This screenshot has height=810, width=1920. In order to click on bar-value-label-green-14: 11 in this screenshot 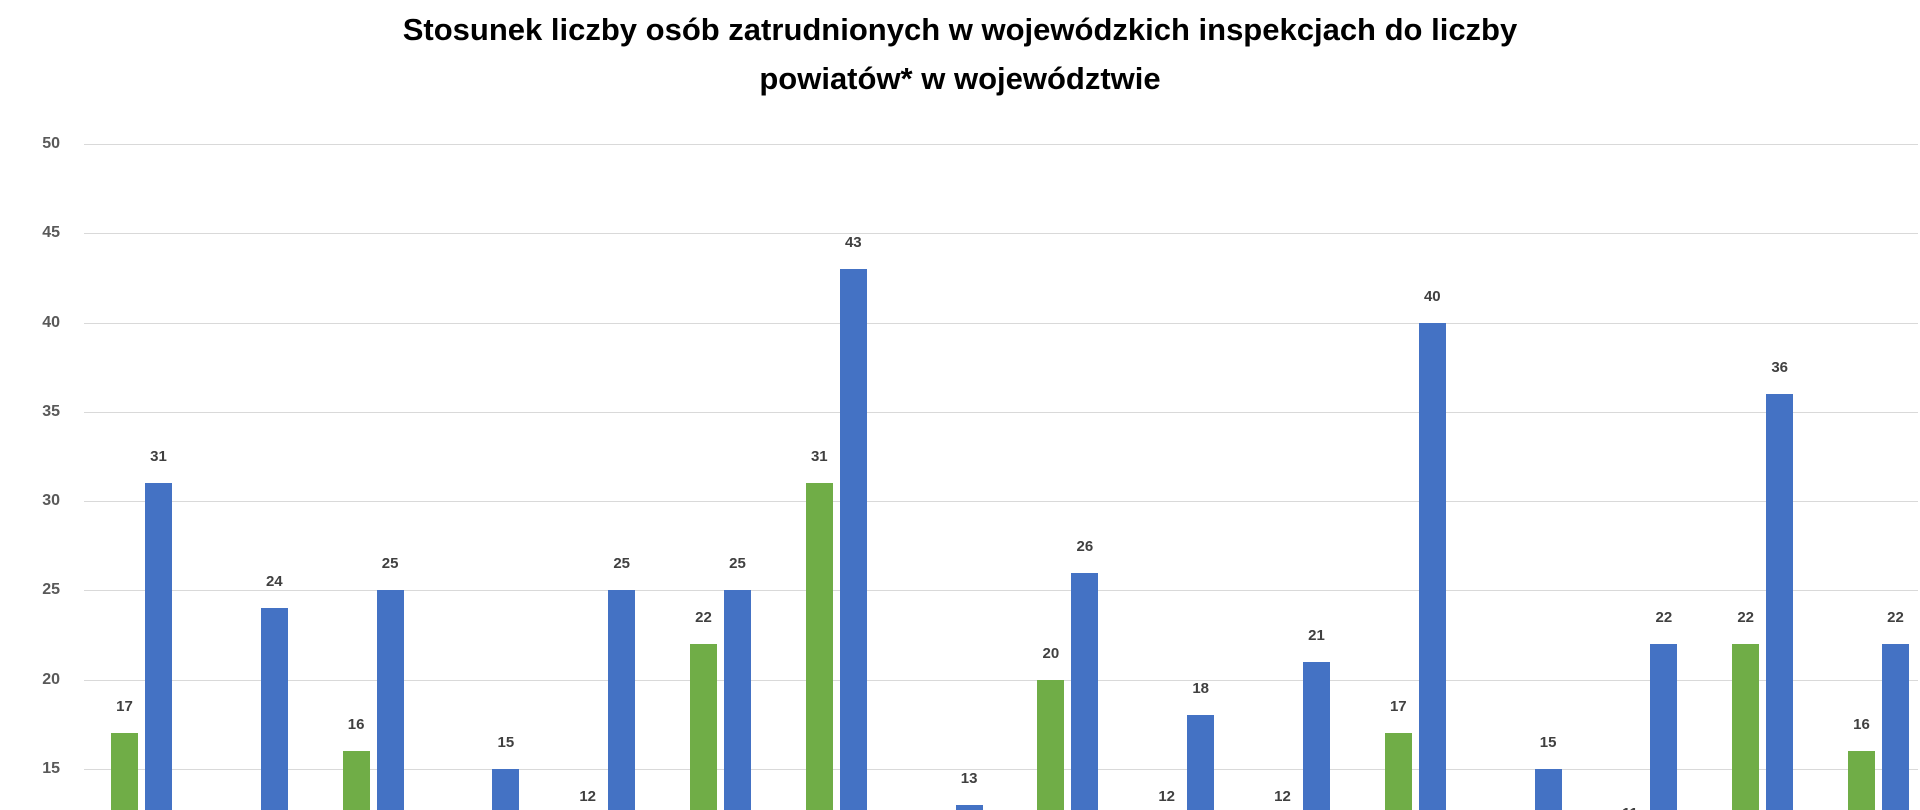, I will do `click(1630, 807)`.